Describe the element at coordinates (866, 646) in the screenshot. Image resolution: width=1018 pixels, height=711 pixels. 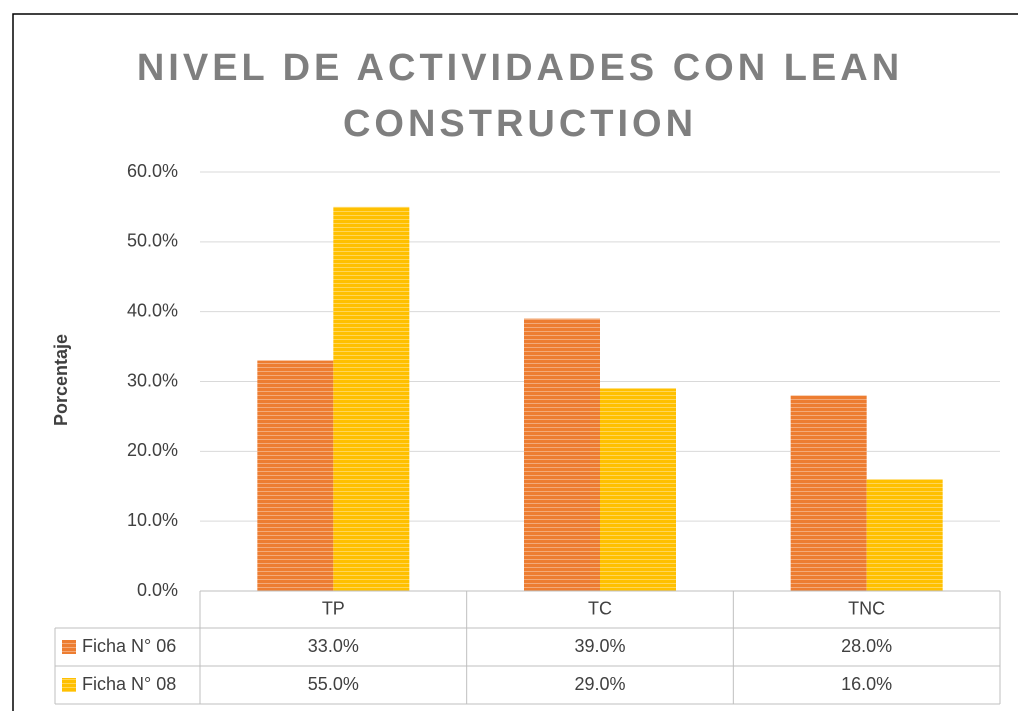
I see `table-value: 28.0%` at that location.